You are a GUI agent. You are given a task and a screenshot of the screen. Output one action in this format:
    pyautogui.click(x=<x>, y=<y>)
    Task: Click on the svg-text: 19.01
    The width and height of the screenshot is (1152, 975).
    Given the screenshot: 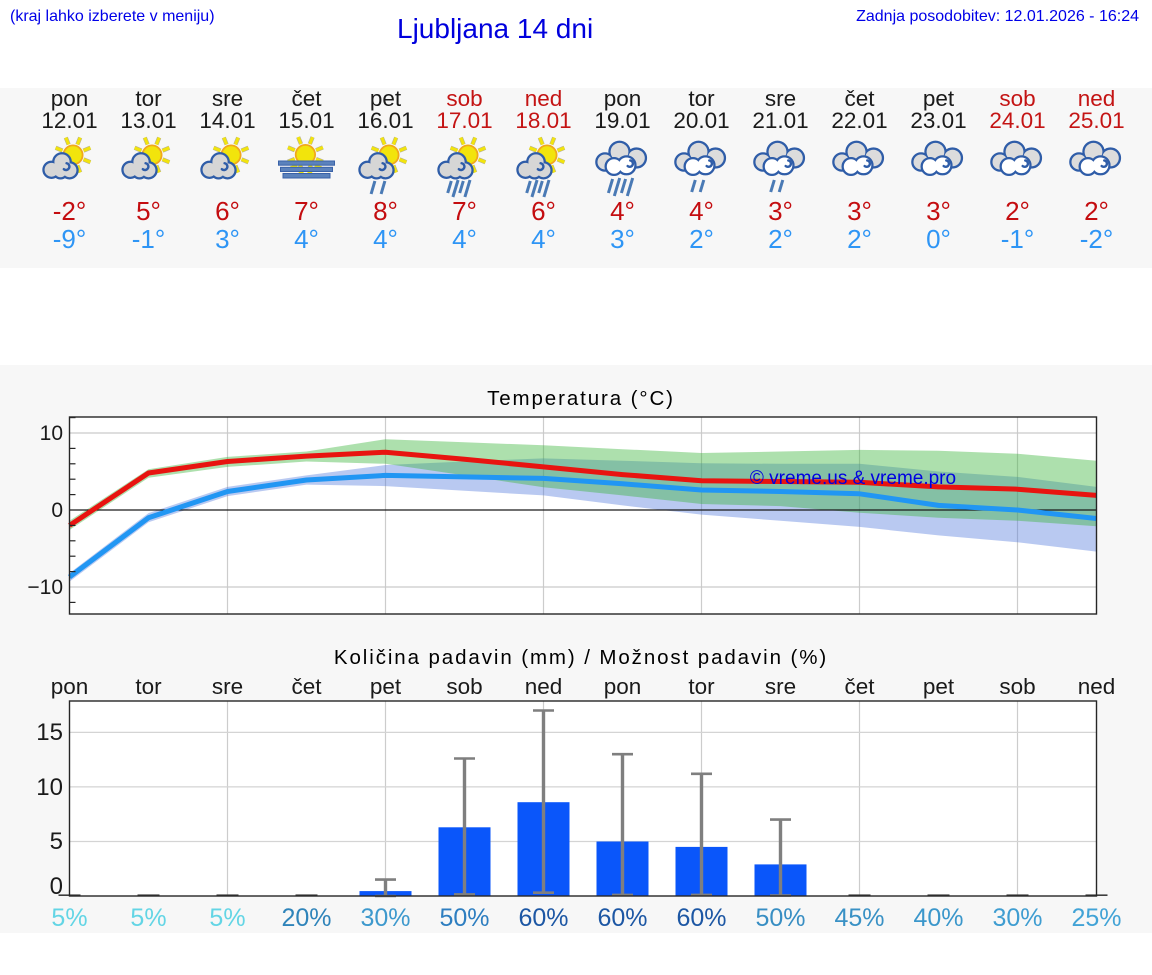 What is the action you would take?
    pyautogui.click(x=622, y=120)
    